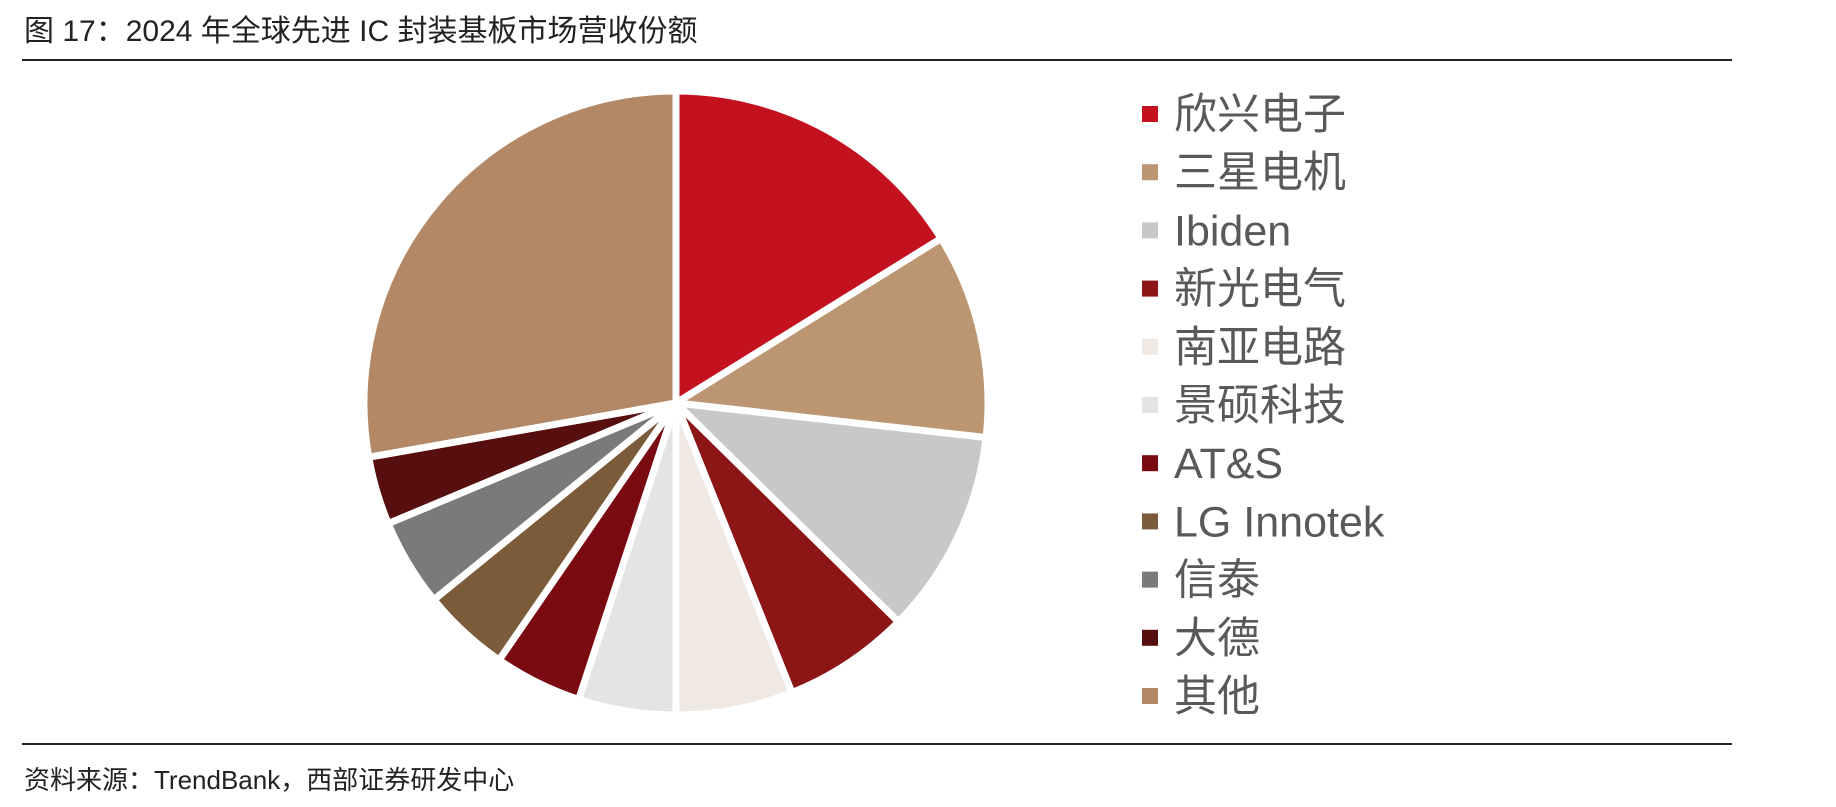  I want to click on legend-label-4: 新光电气, so click(1260, 290).